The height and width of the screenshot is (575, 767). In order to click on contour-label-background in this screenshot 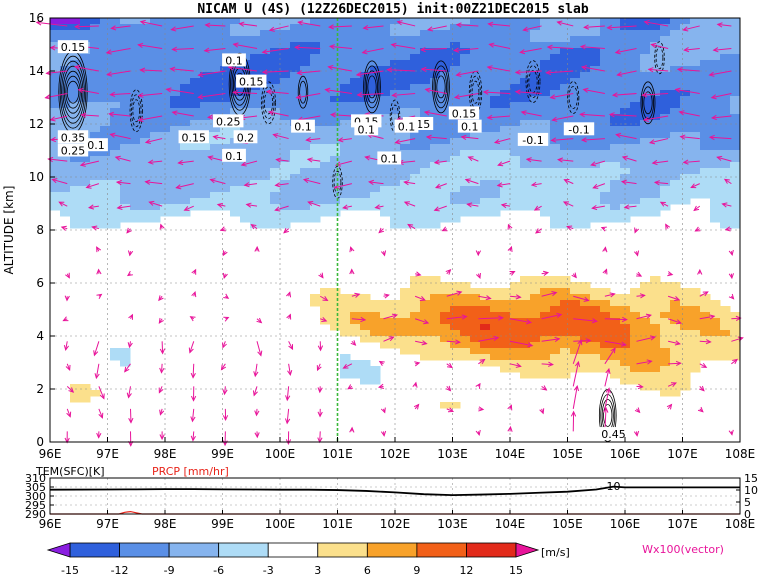, I will do `click(389, 158)`.